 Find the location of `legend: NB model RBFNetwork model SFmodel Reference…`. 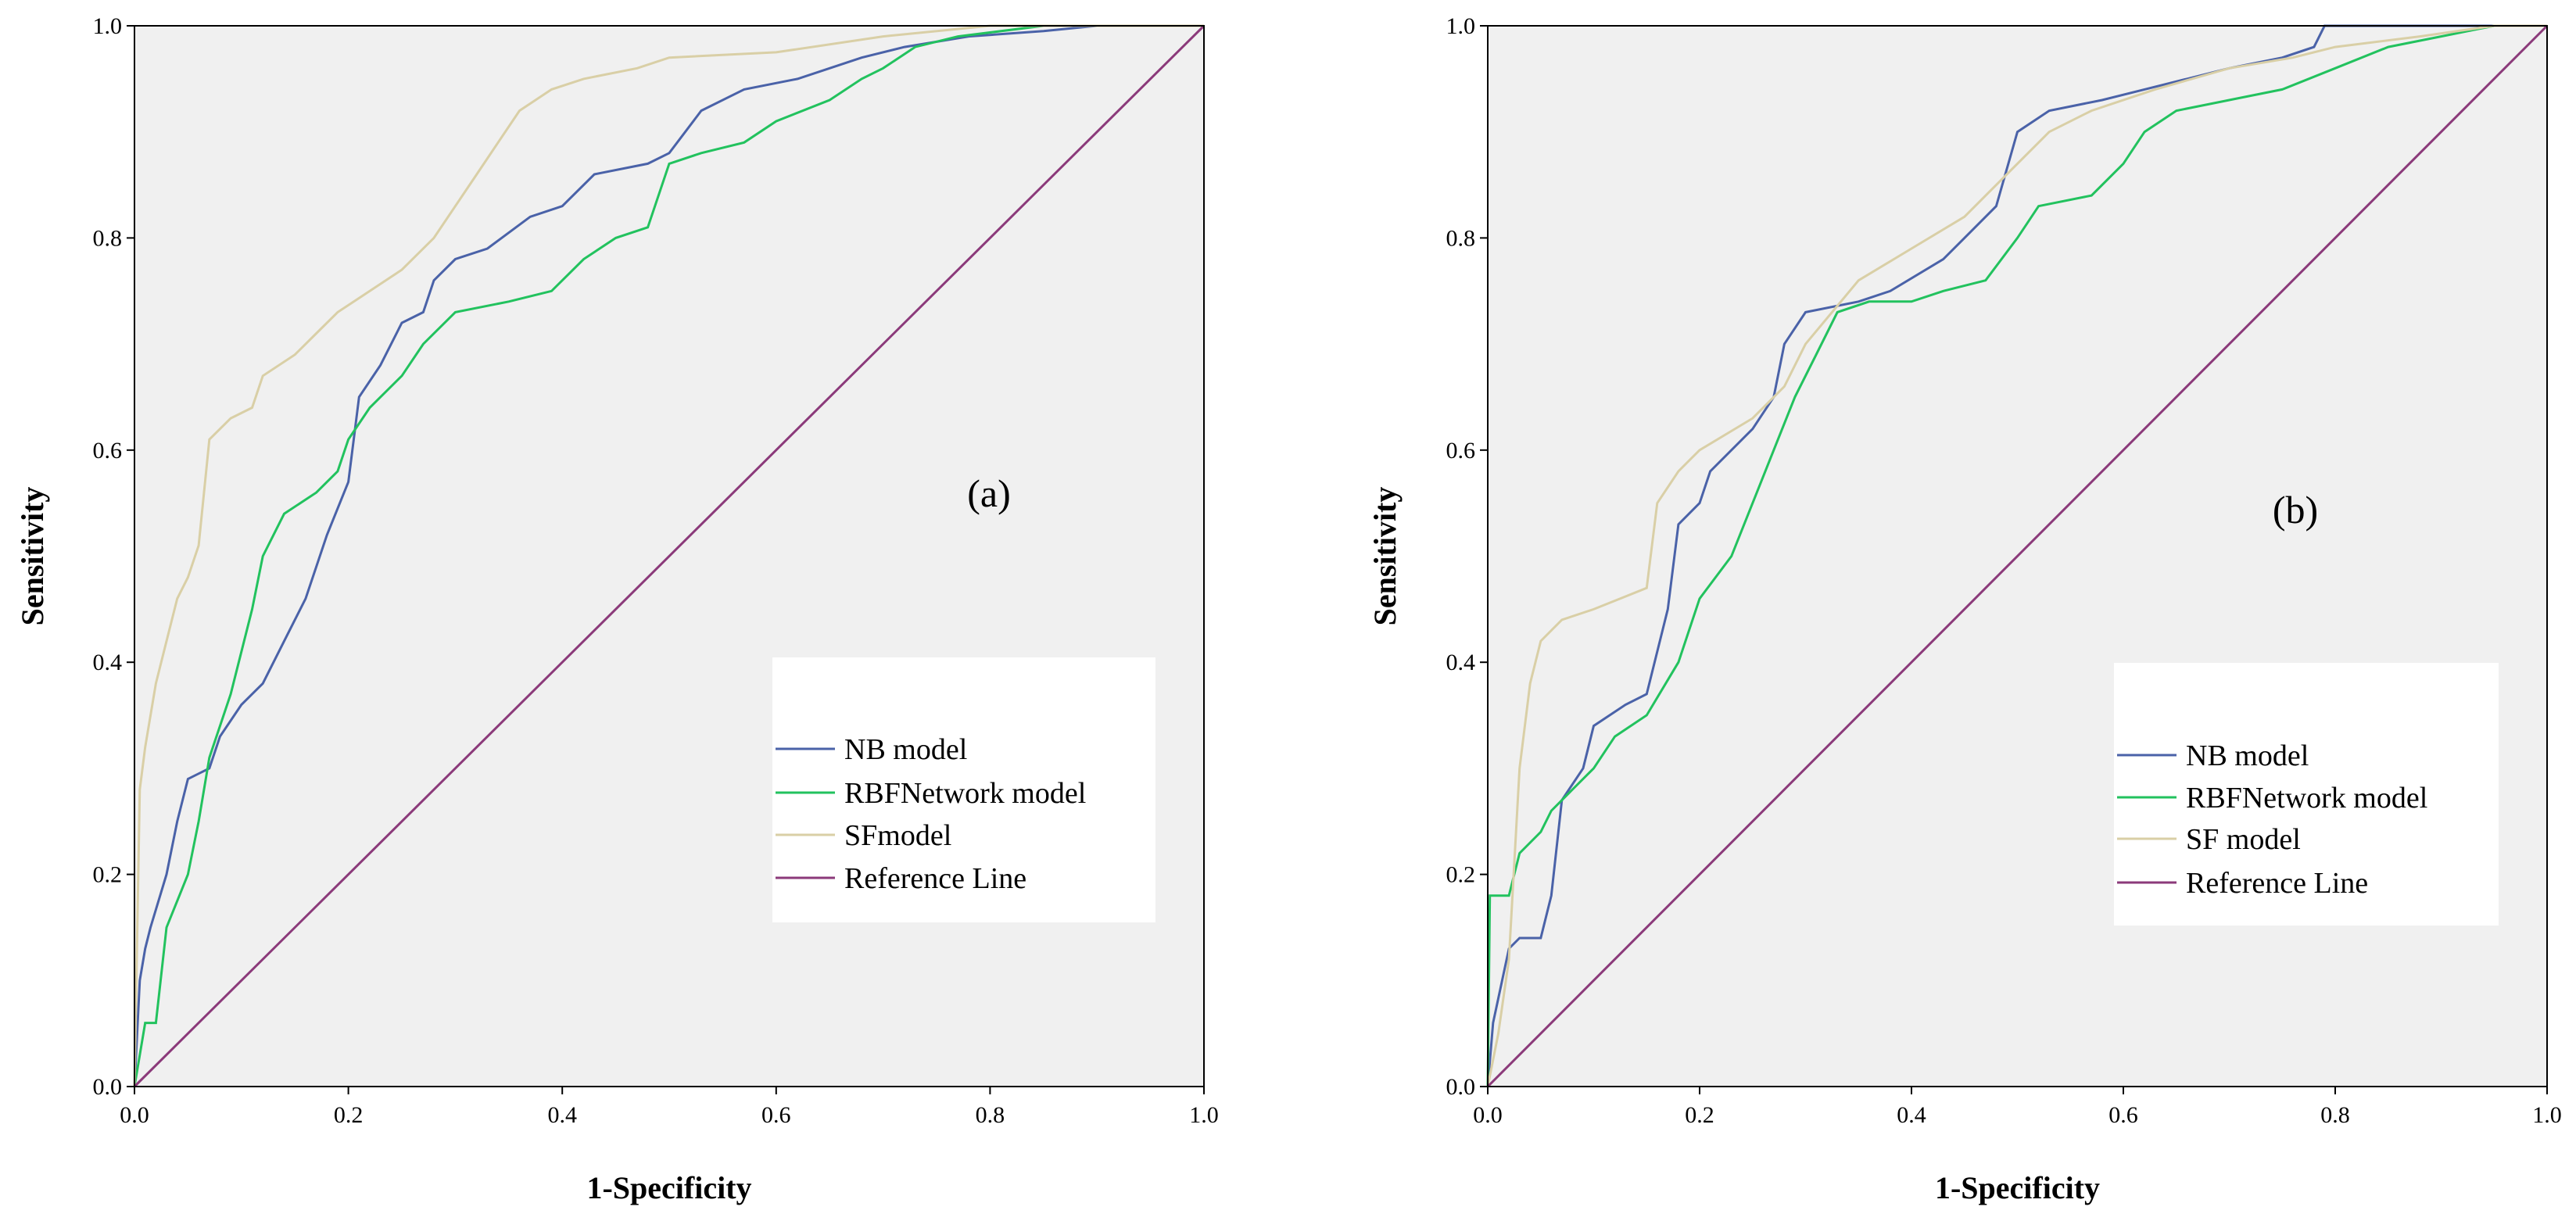

legend: NB model RBFNetwork model SFmodel Reference… is located at coordinates (963, 789).